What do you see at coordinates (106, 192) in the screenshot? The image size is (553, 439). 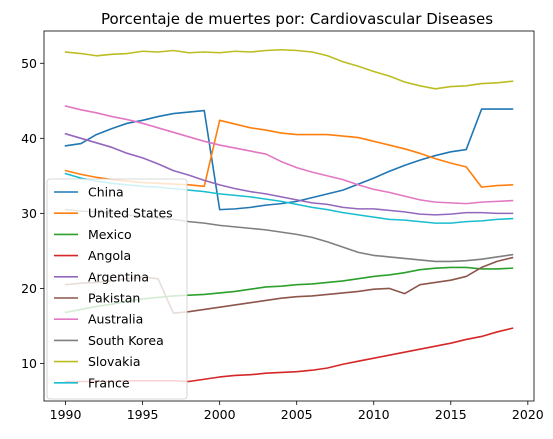 I see `legend-label: China` at bounding box center [106, 192].